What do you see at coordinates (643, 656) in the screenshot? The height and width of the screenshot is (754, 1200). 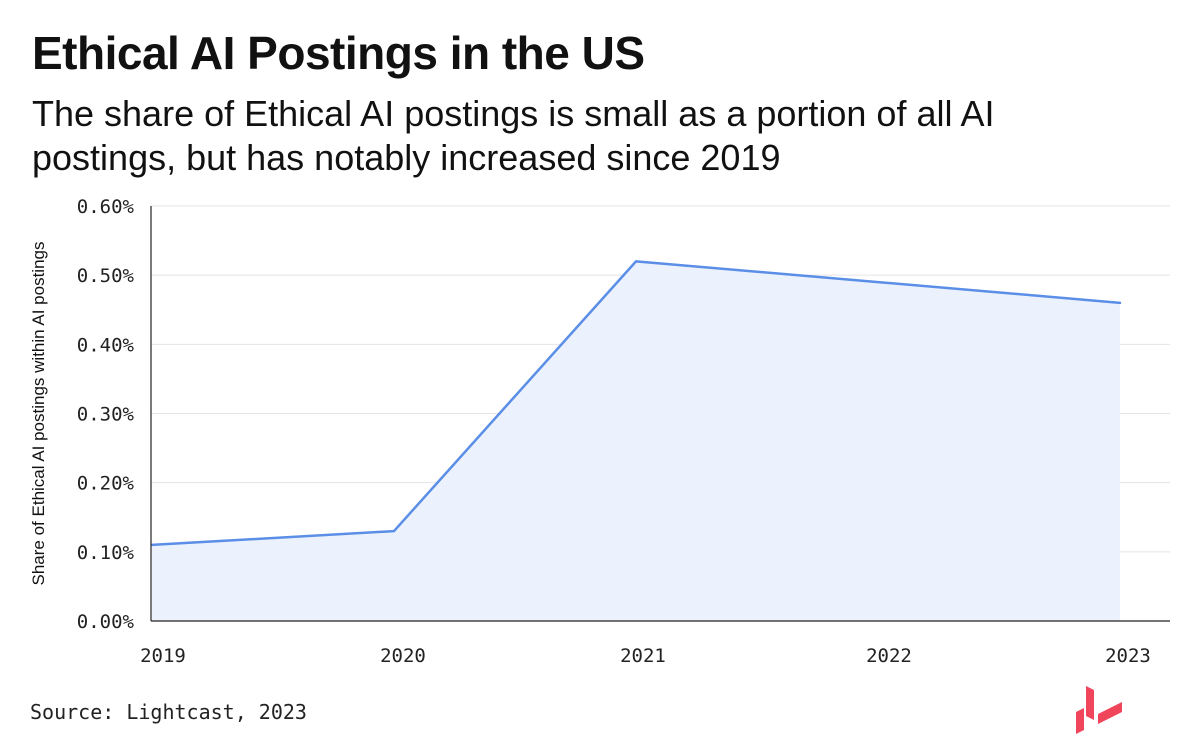 I see `x-tick-label: 2021` at bounding box center [643, 656].